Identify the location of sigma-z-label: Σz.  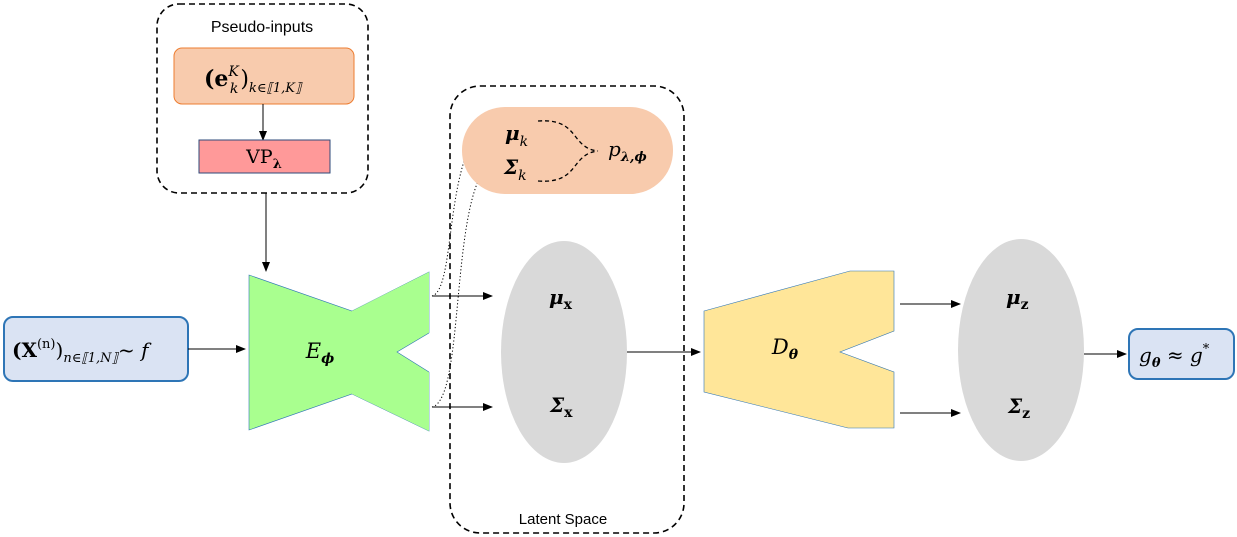
(1018, 408).